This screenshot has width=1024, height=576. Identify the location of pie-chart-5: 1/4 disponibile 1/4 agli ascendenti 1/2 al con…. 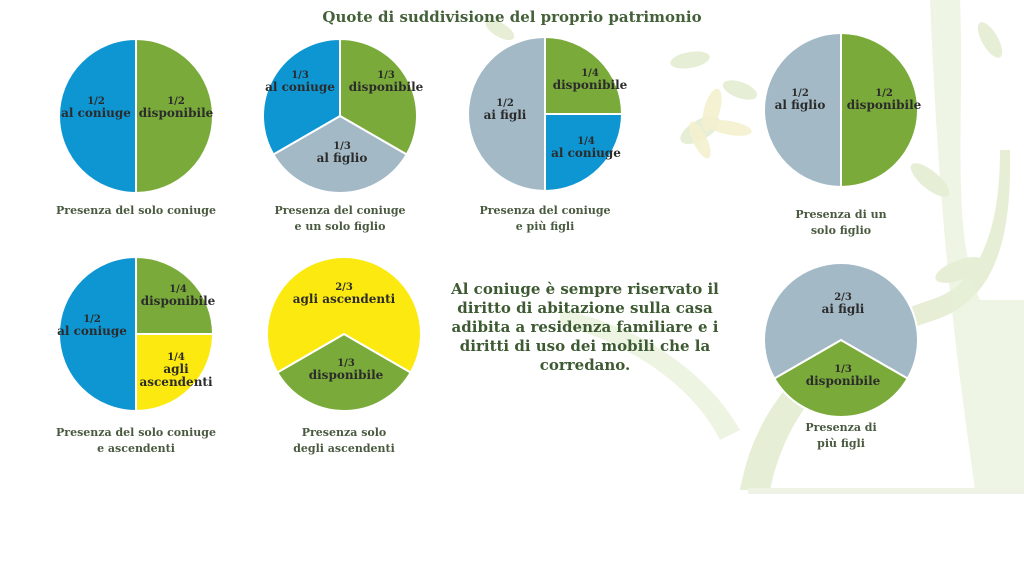
(136, 334).